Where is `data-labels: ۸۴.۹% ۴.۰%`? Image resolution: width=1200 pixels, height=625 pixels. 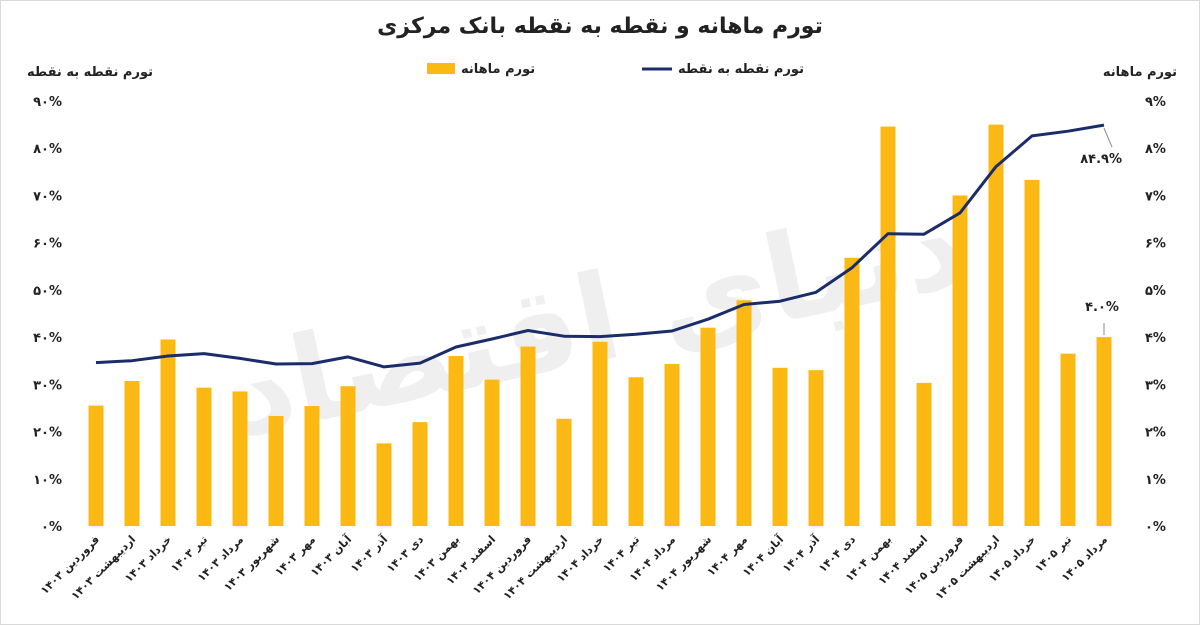 data-labels: ۸۴.۹% ۴.۰% is located at coordinates (1101, 231).